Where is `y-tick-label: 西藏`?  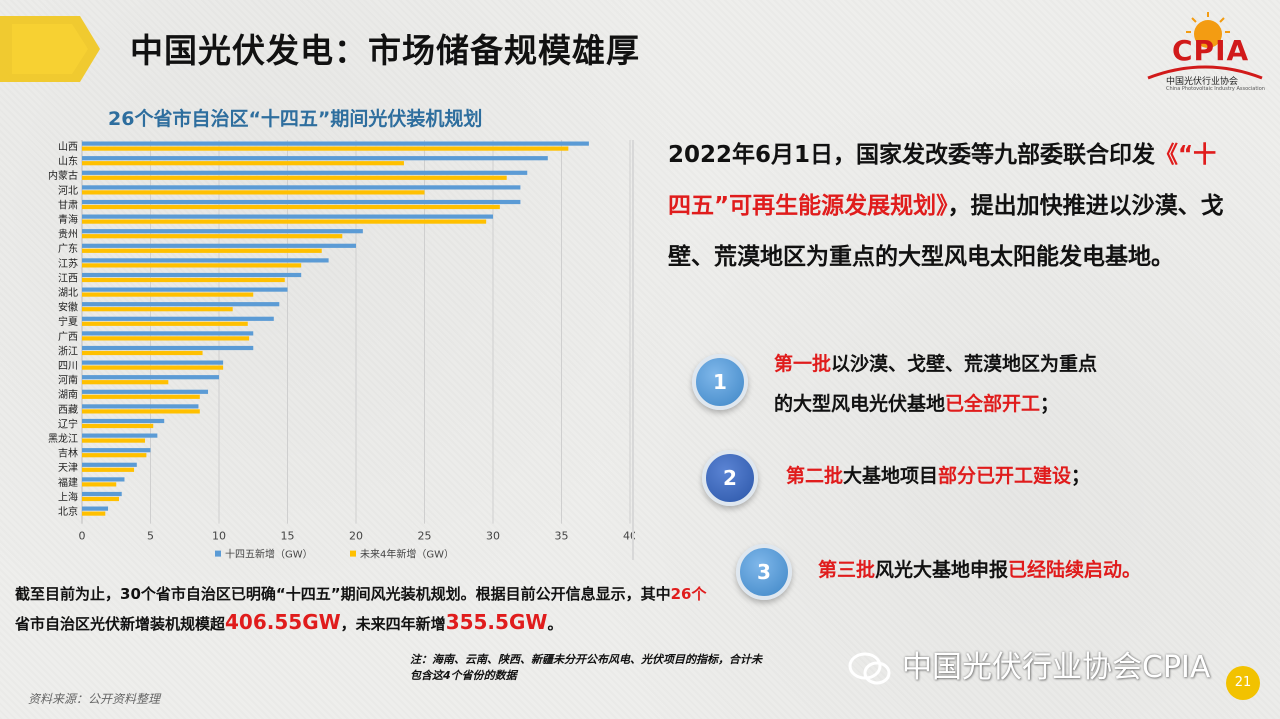
y-tick-label: 西藏 is located at coordinates (68, 410).